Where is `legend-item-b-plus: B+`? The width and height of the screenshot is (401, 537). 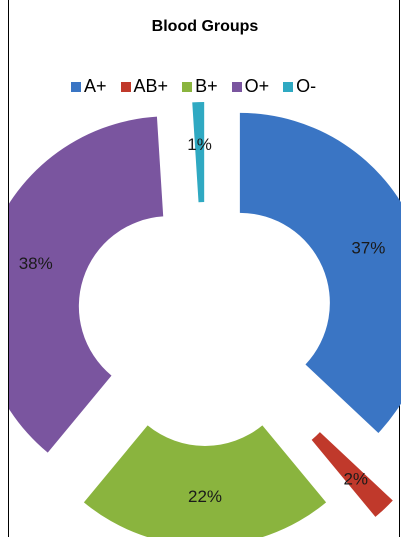 legend-item-b-plus: B+ is located at coordinates (200, 86).